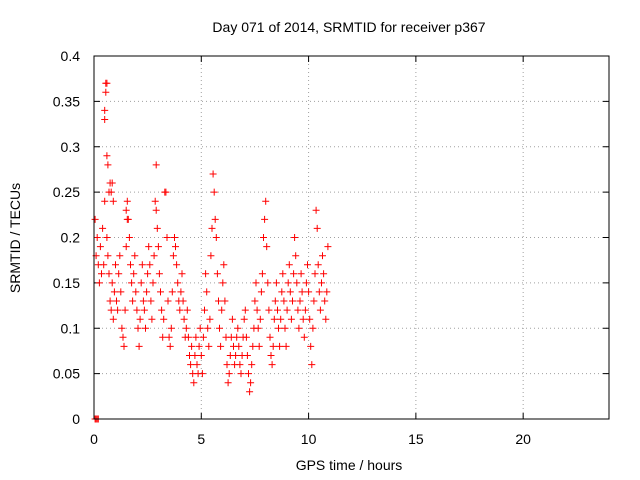  Describe the element at coordinates (76, 419) in the screenshot. I see `y-tick-label: 0` at that location.